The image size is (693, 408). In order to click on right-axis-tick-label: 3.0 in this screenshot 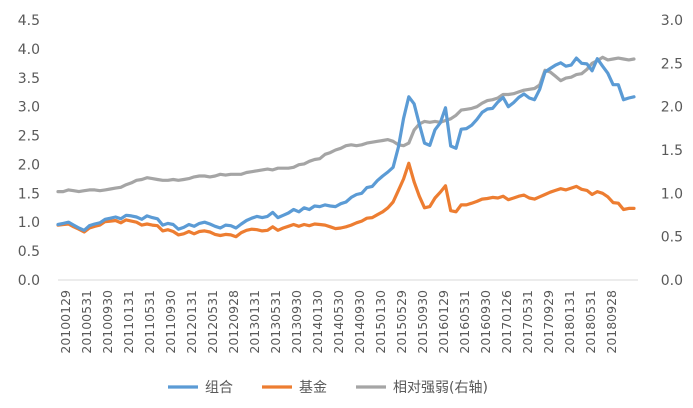, I will do `click(672, 21)`.